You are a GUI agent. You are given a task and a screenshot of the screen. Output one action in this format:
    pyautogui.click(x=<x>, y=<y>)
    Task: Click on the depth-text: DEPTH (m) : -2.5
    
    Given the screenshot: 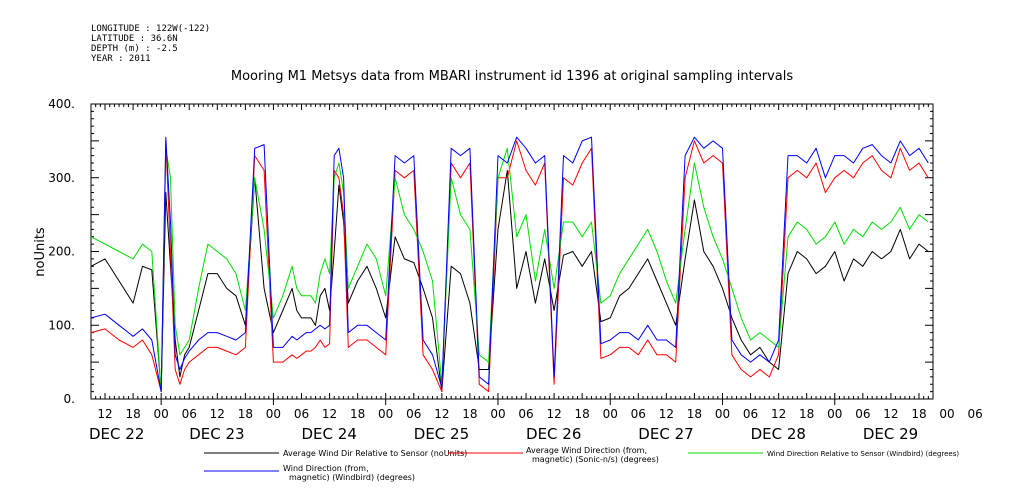 What is the action you would take?
    pyautogui.click(x=134, y=49)
    